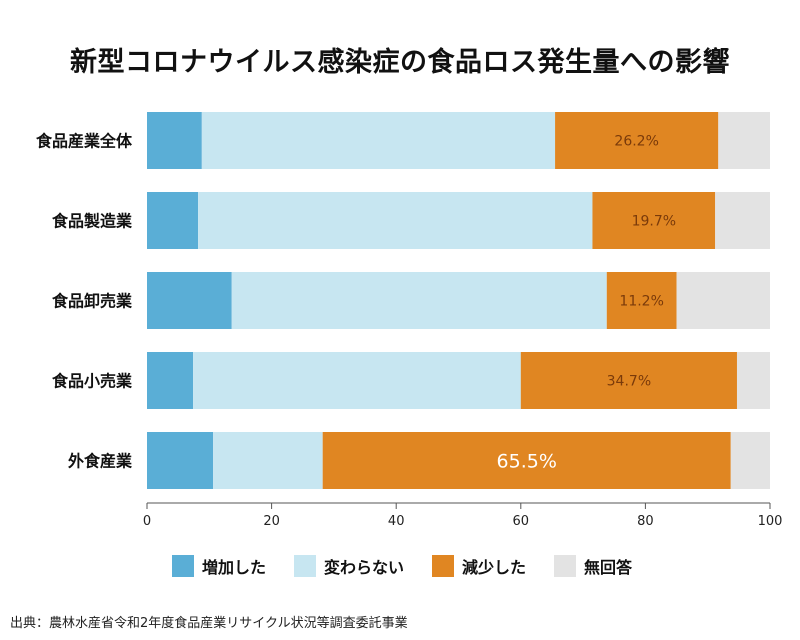 The image size is (800, 640). I want to click on legend-item: 変わらない, so click(349, 566).